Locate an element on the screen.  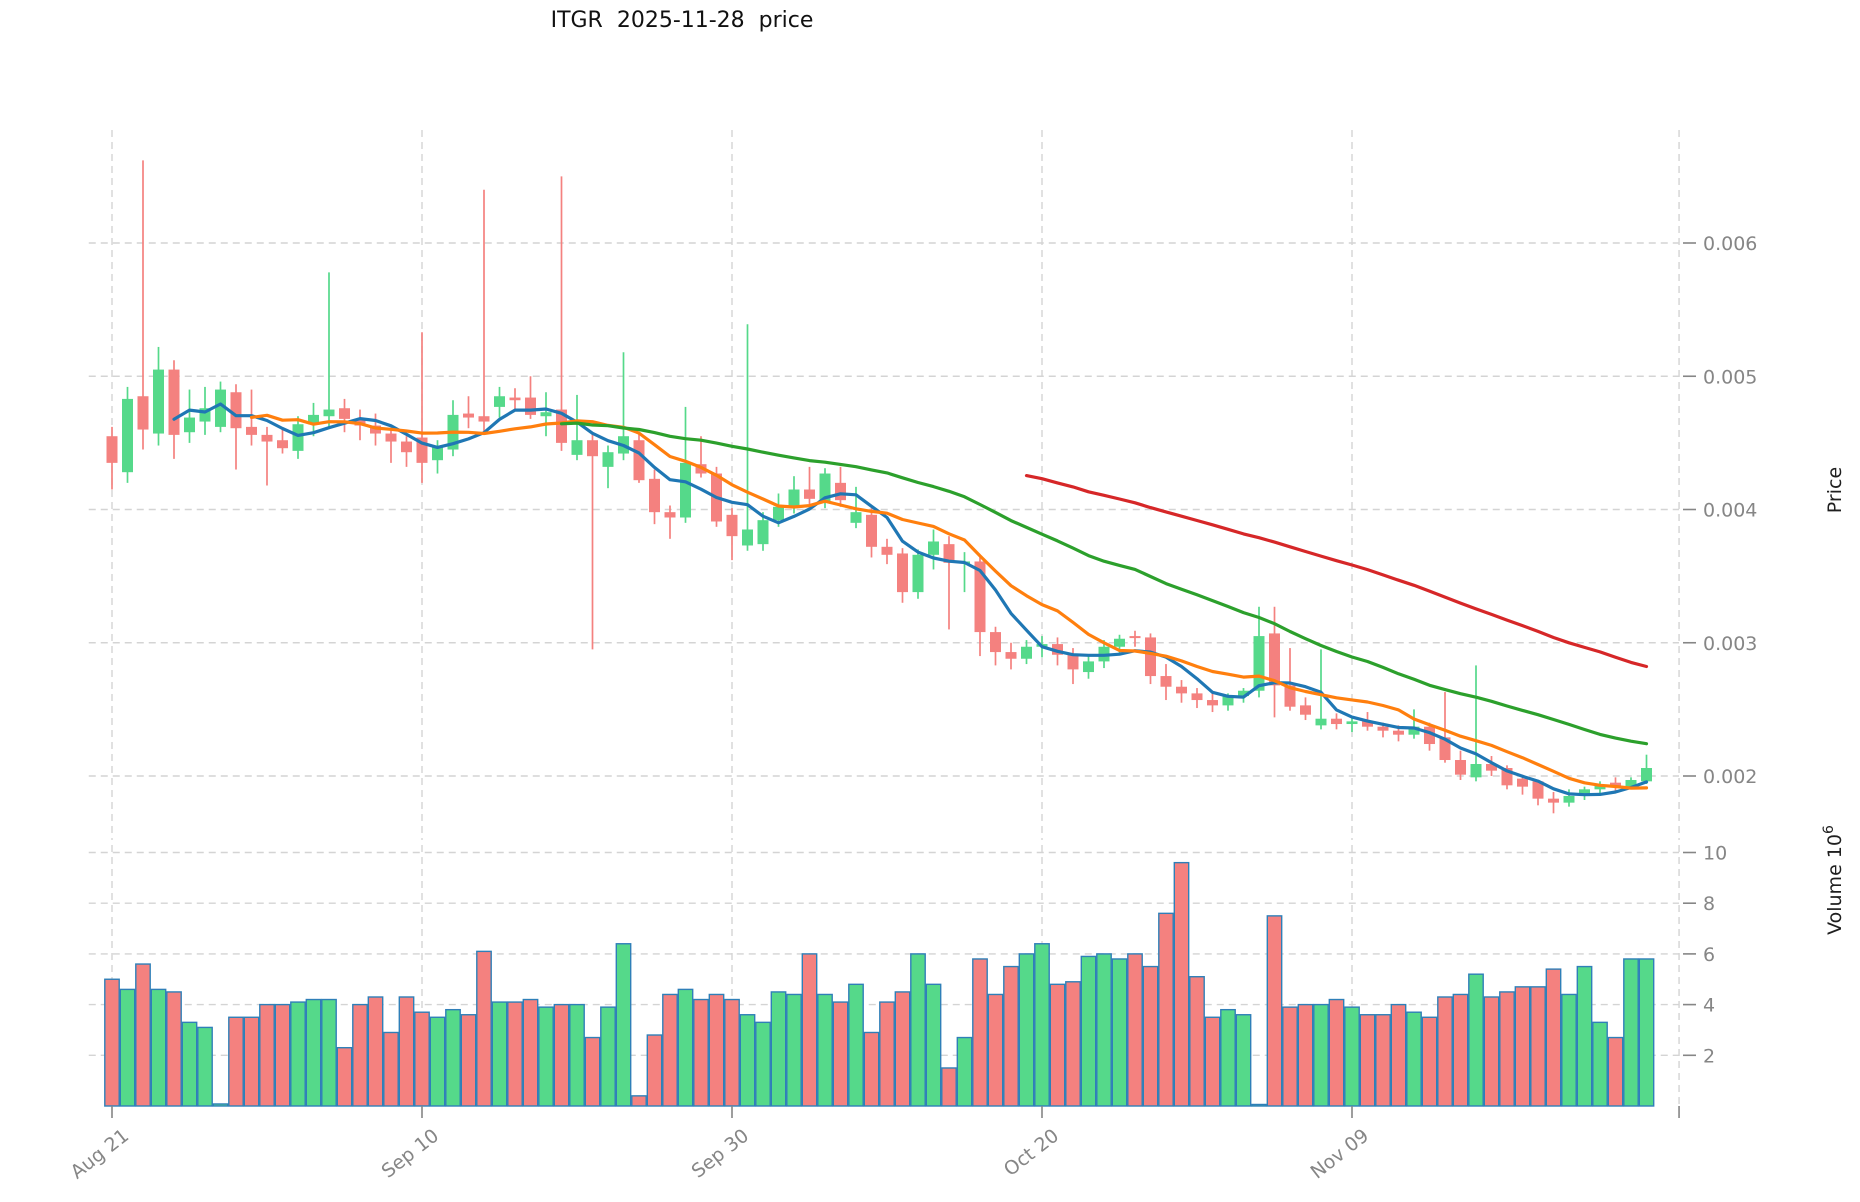
price-tick-label: 0.002 is located at coordinates (1730, 777).